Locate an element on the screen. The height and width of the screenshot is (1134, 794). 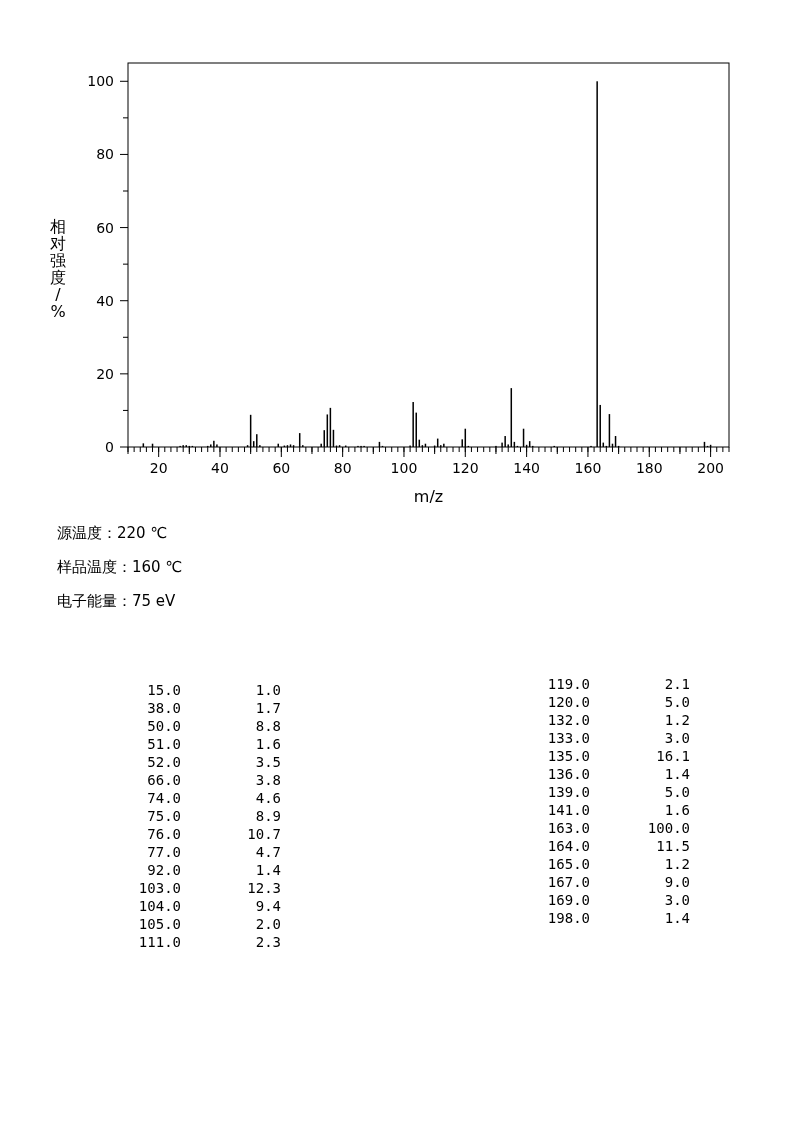
x-tick-label: 160 is located at coordinates (588, 468).